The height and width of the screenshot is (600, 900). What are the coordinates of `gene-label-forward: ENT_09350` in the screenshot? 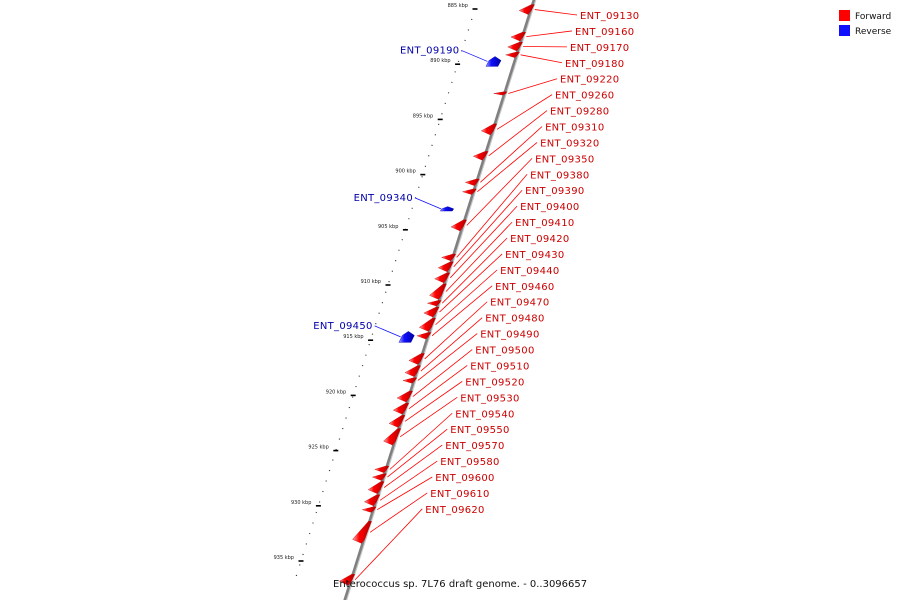 It's located at (564, 159).